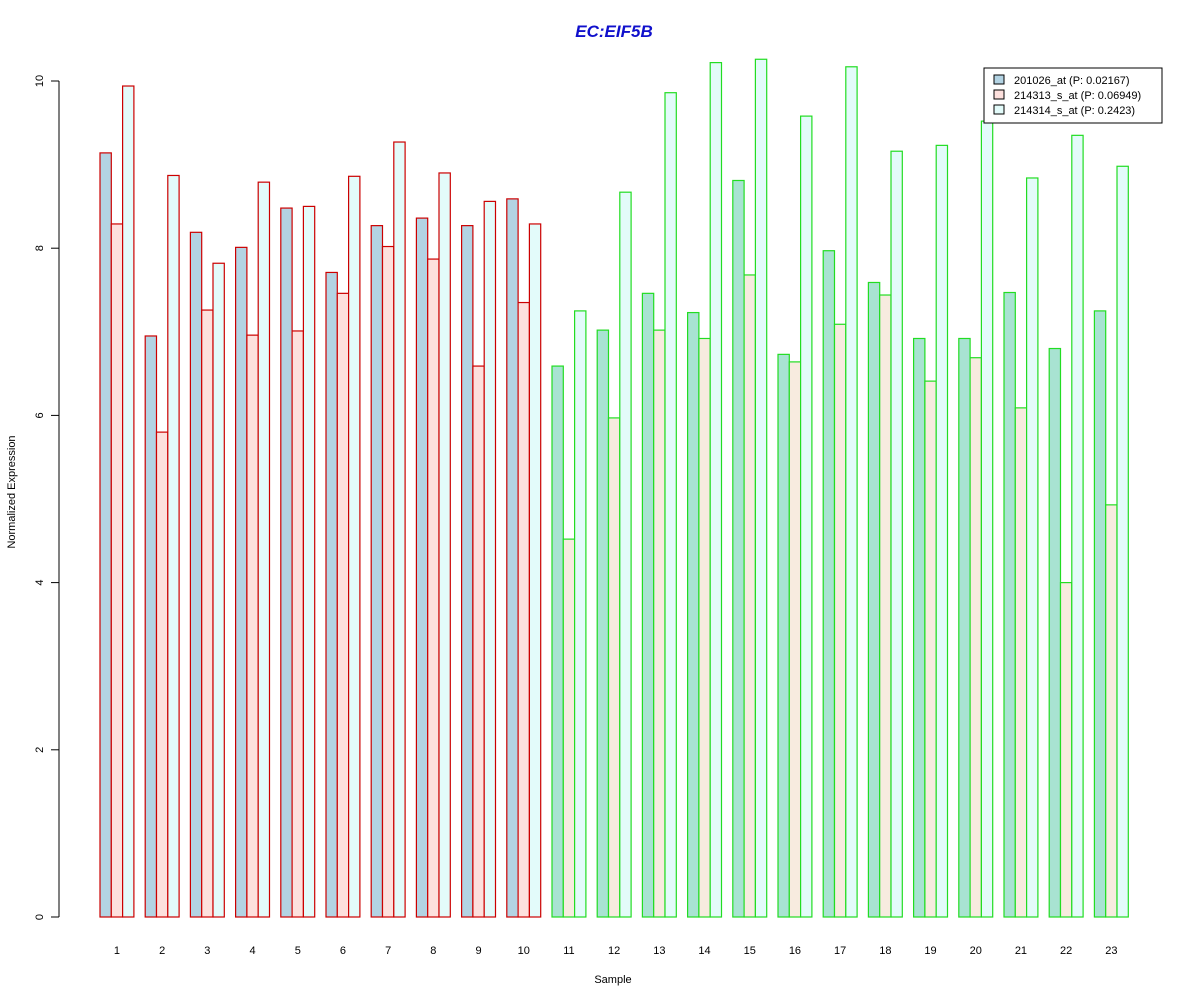 This screenshot has width=1200, height=1000. What do you see at coordinates (40, 415) in the screenshot?
I see `y-tick-label: 6` at bounding box center [40, 415].